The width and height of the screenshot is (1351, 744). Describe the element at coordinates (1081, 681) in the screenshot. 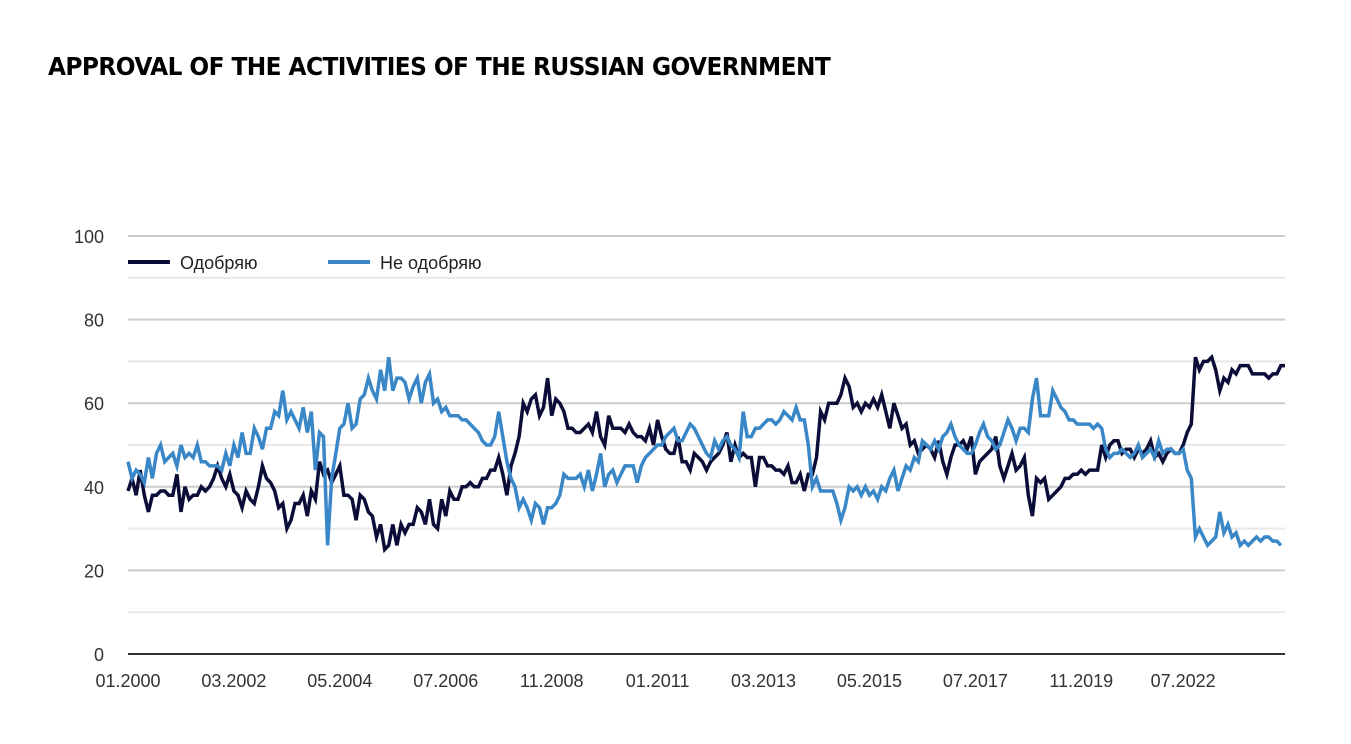

I see `x-tick-label: 11.2019` at that location.